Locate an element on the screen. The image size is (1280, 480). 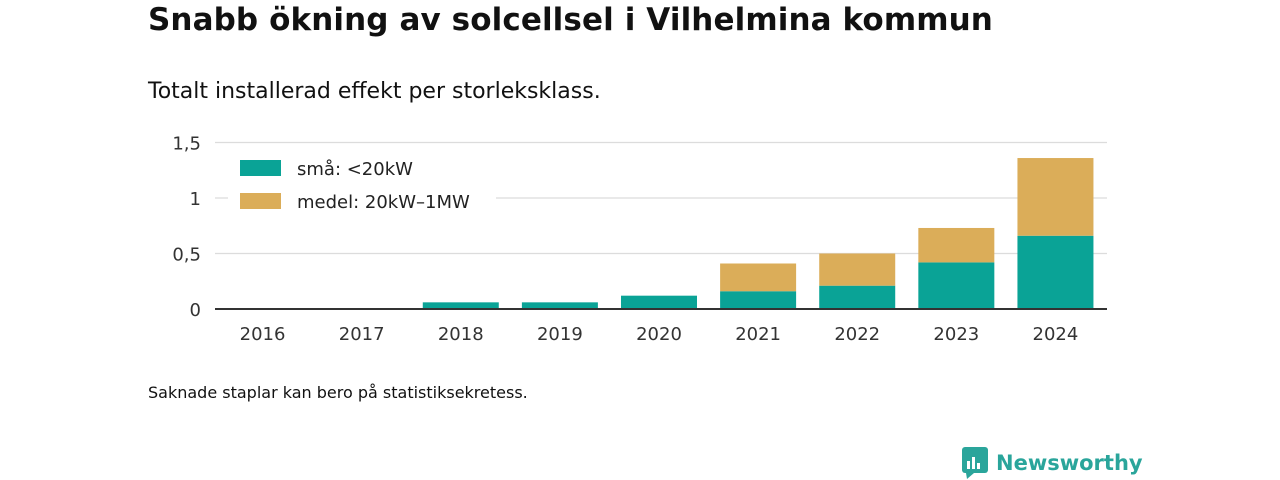
x-tick-label: 2020 is located at coordinates (659, 334).